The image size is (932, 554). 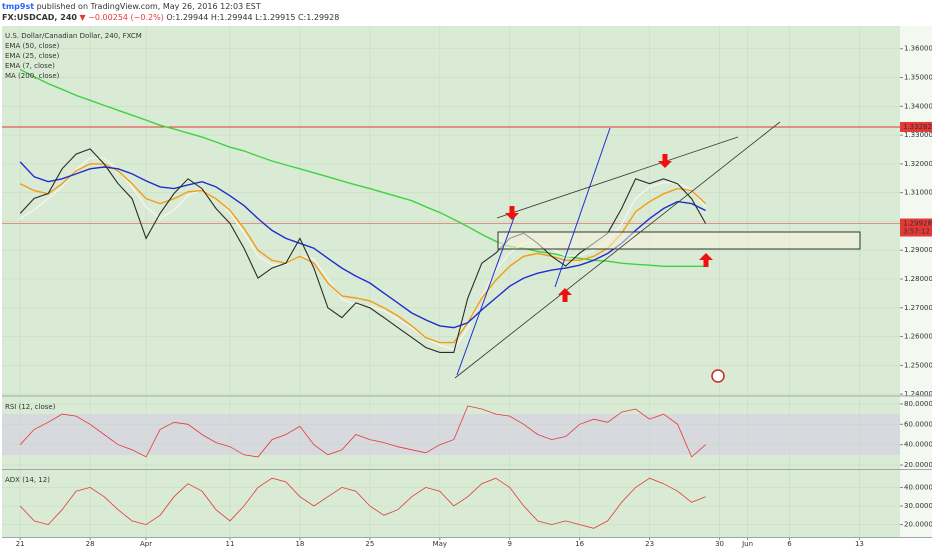 I want to click on y-tick-label: 1.27000, so click(x=918, y=308).